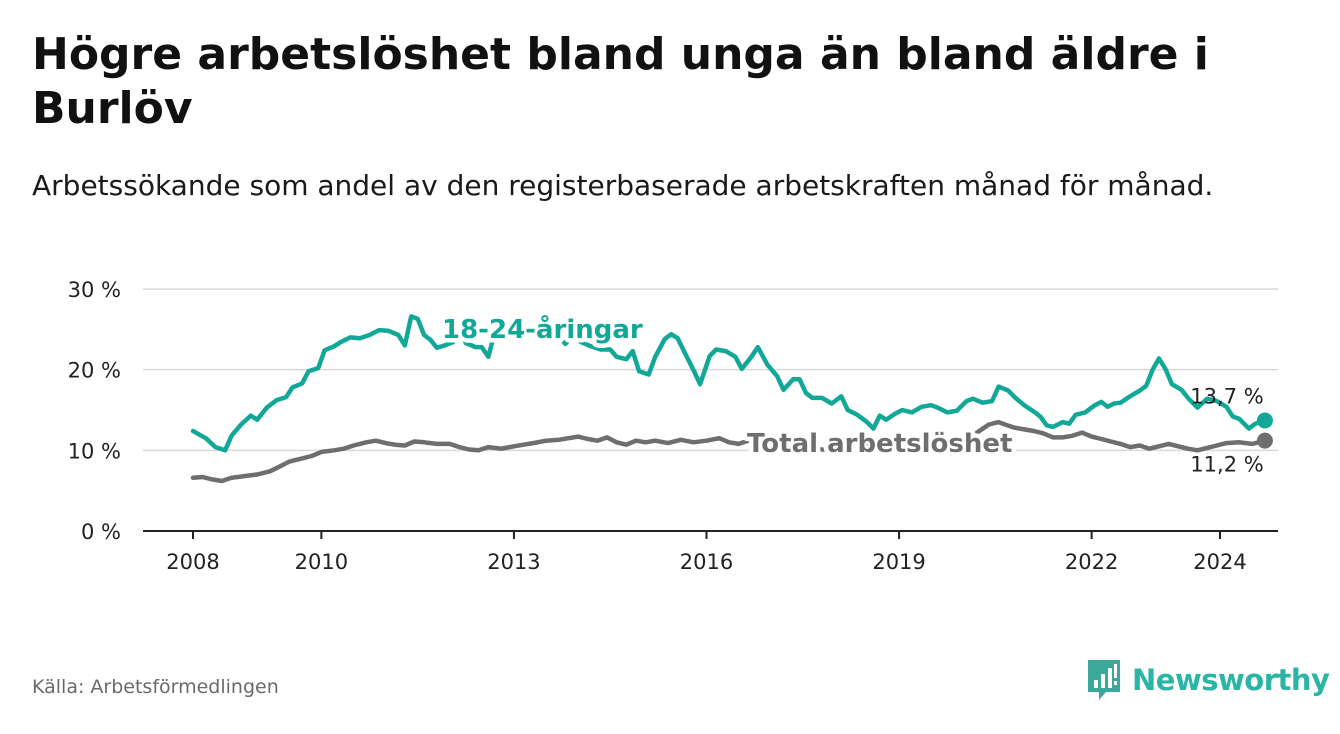 This screenshot has height=734, width=1340. Describe the element at coordinates (706, 562) in the screenshot. I see `x-tick-label: 2016` at that location.